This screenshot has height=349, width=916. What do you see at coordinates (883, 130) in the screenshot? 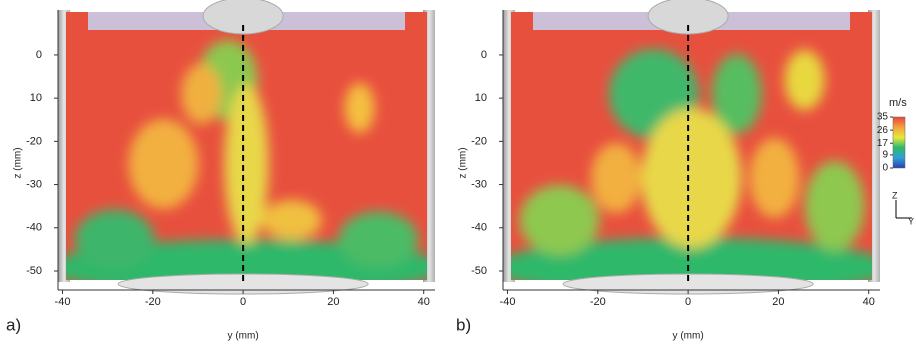
I see `colorbar-tick-label: 26` at bounding box center [883, 130].